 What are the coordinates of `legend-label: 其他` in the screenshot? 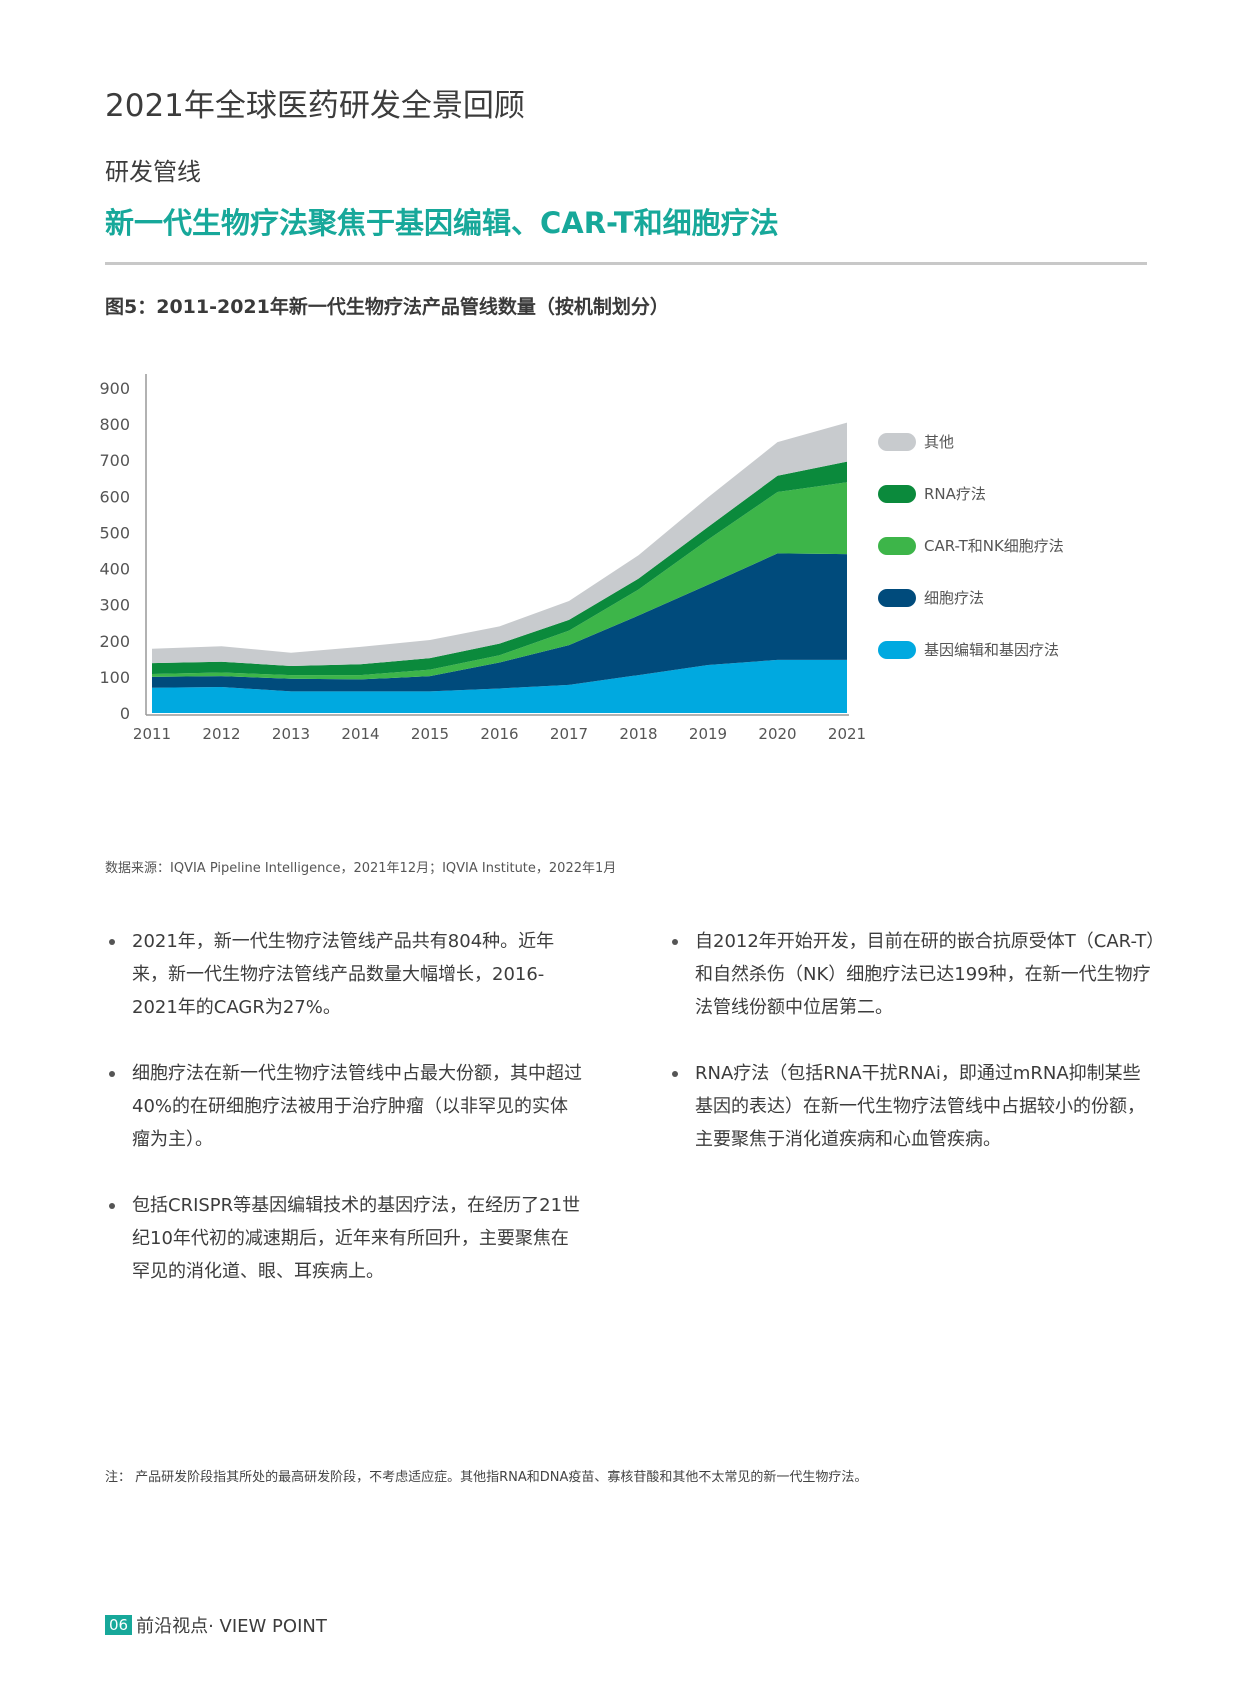 It's located at (939, 442).